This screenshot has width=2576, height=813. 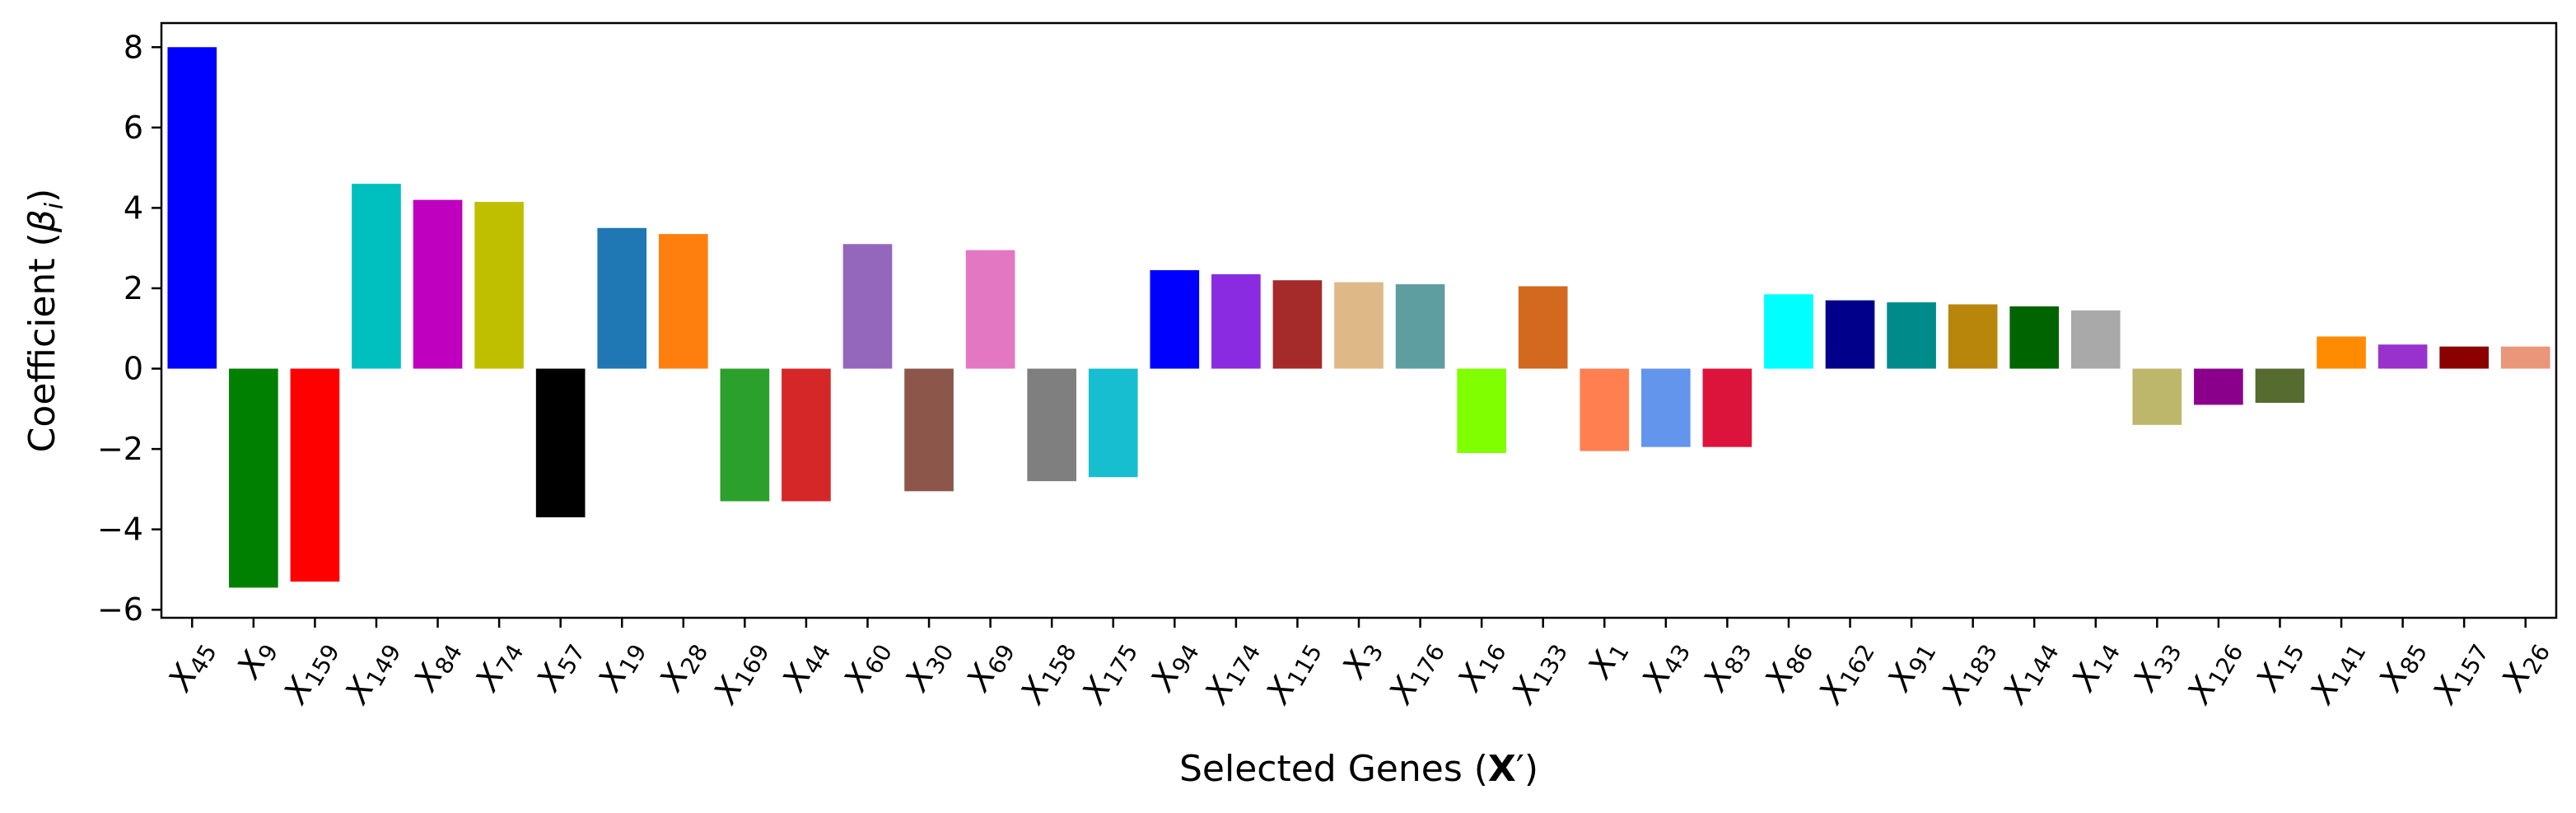 I want to click on bar-X86, so click(x=1788, y=331).